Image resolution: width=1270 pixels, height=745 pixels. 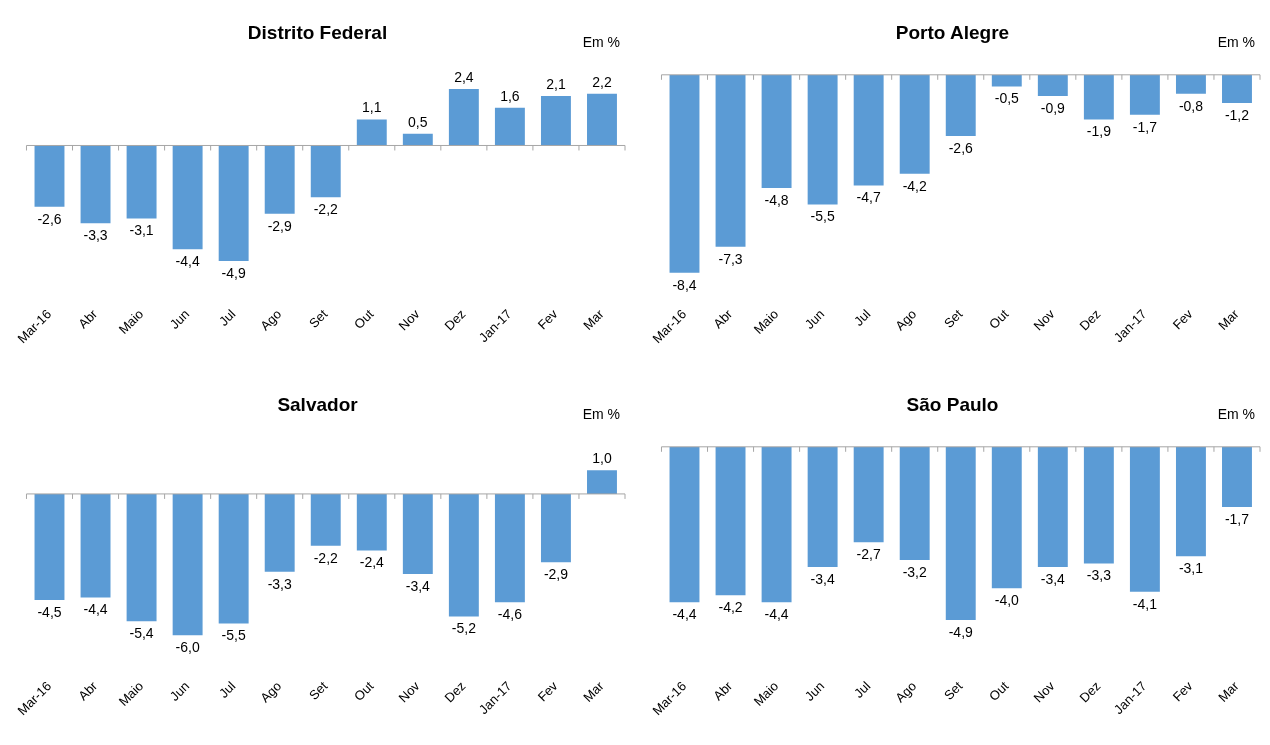 What do you see at coordinates (602, 81) in the screenshot?
I see `data-label: 2,2` at bounding box center [602, 81].